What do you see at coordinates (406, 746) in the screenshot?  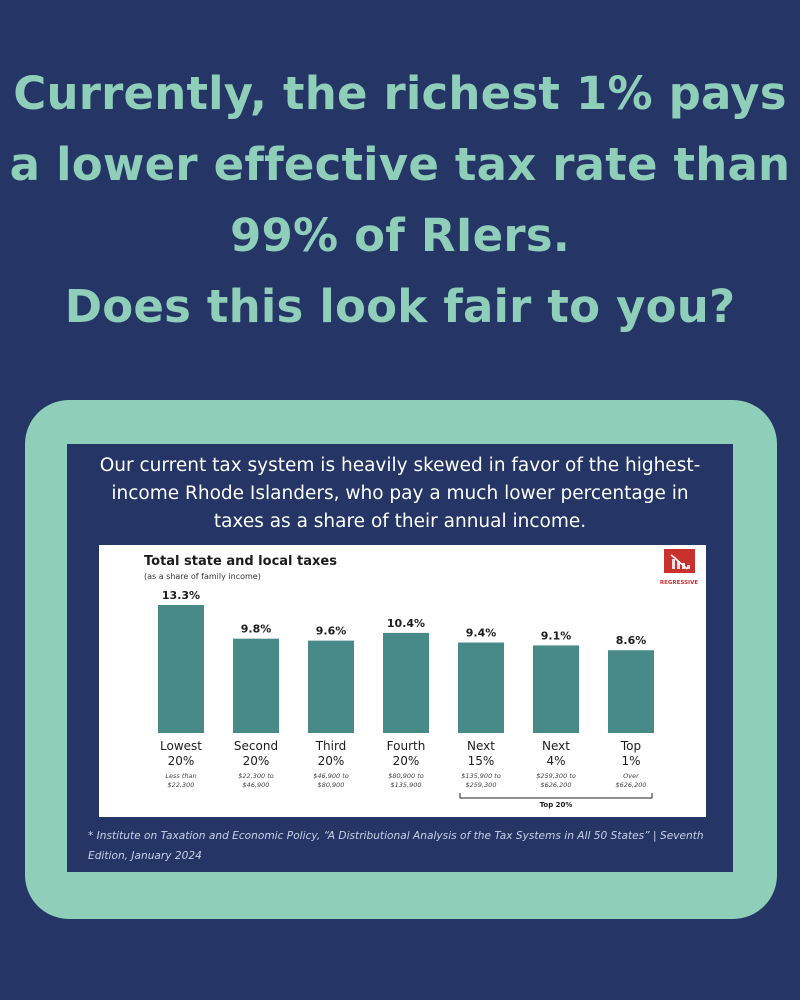 I see `category-label: Fourth` at bounding box center [406, 746].